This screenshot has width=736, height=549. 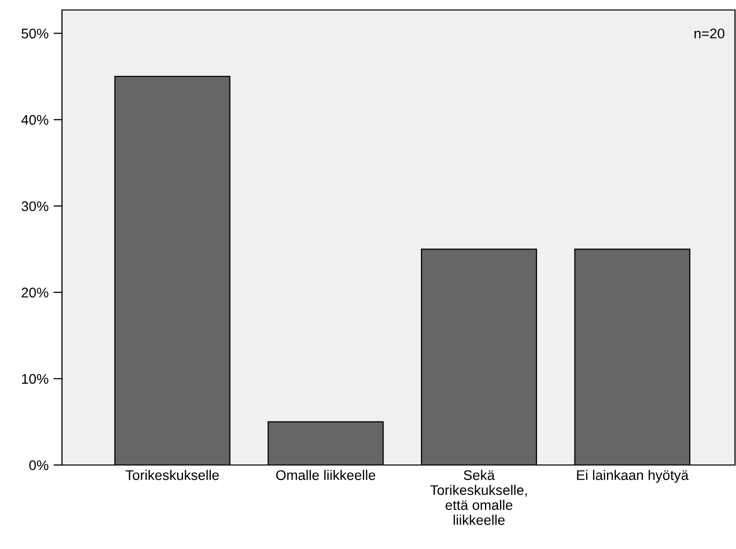 What do you see at coordinates (38, 465) in the screenshot?
I see `y-tick-label: 0%` at bounding box center [38, 465].